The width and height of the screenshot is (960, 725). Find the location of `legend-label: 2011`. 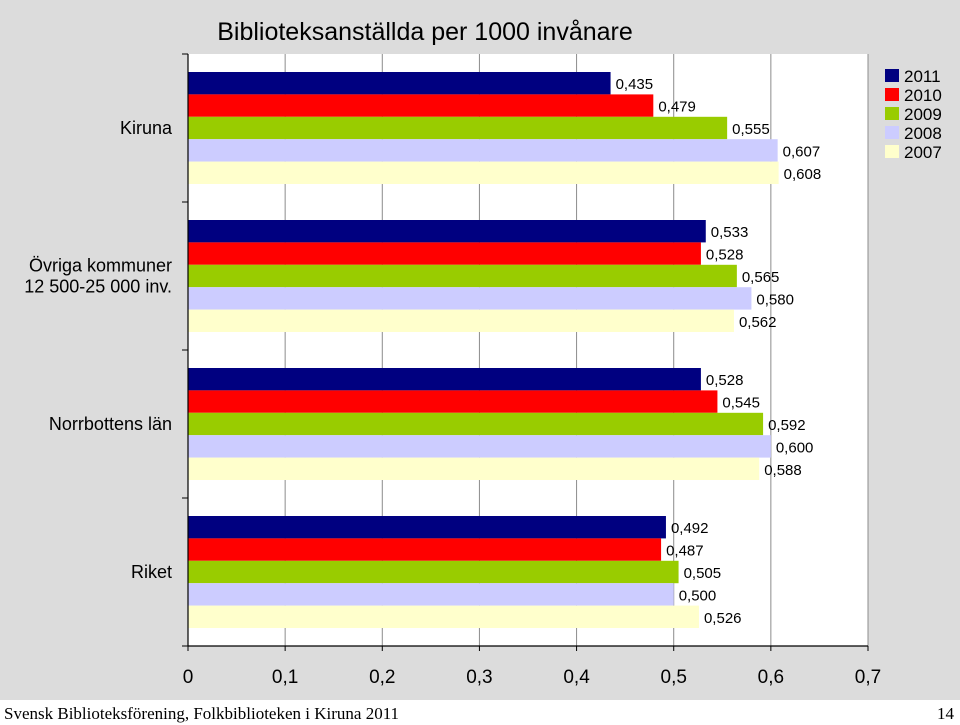

legend-label: 2011 is located at coordinates (922, 76).